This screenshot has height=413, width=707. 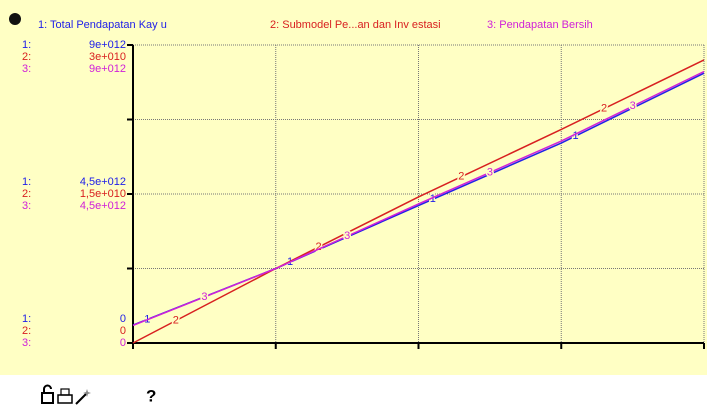 I want to click on print-icon, so click(x=65, y=396).